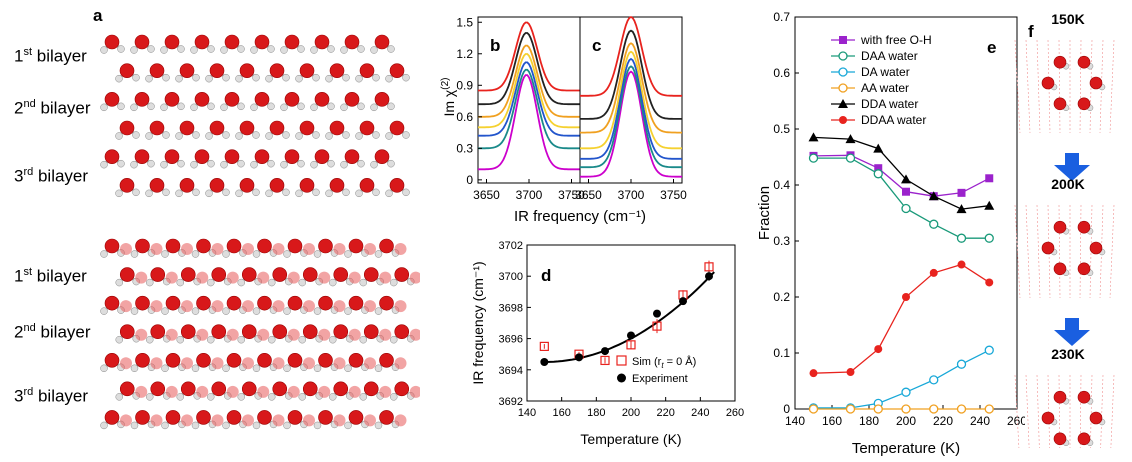 Image resolution: width=1132 pixels, height=462 pixels. I want to click on y-tick-label: 0.6, so click(781, 73).